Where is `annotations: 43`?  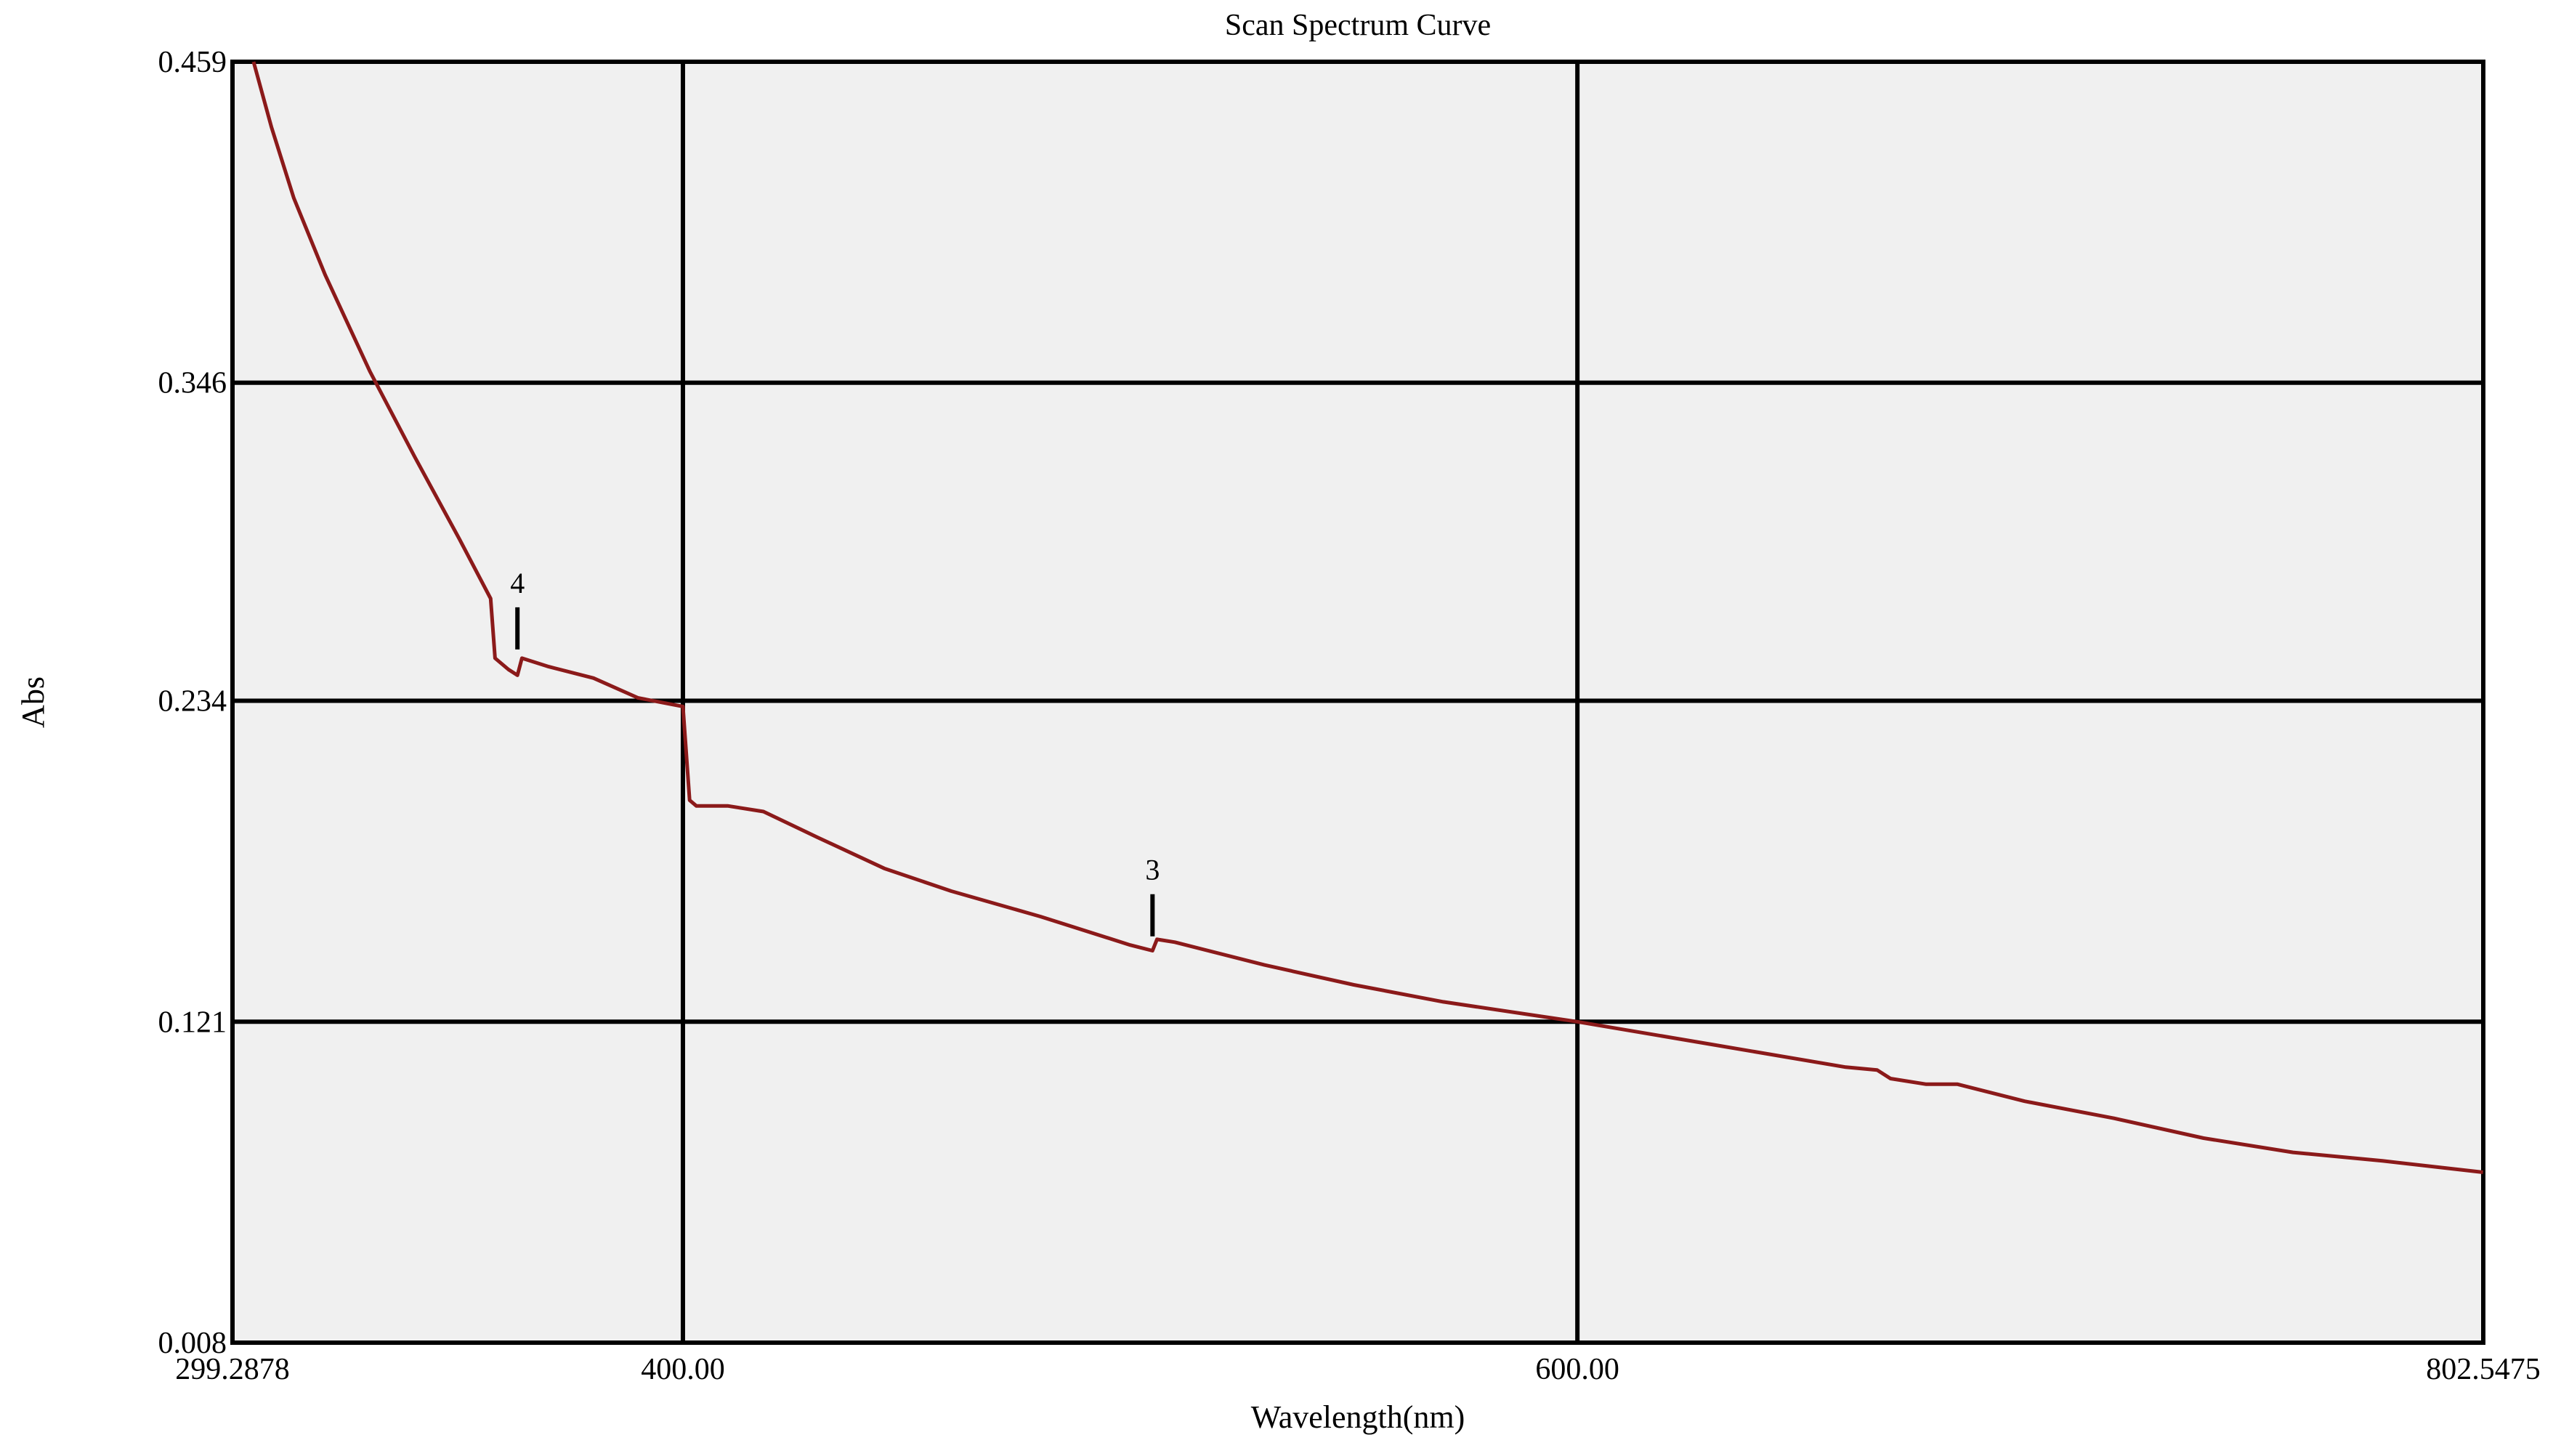 annotations: 43 is located at coordinates (835, 752).